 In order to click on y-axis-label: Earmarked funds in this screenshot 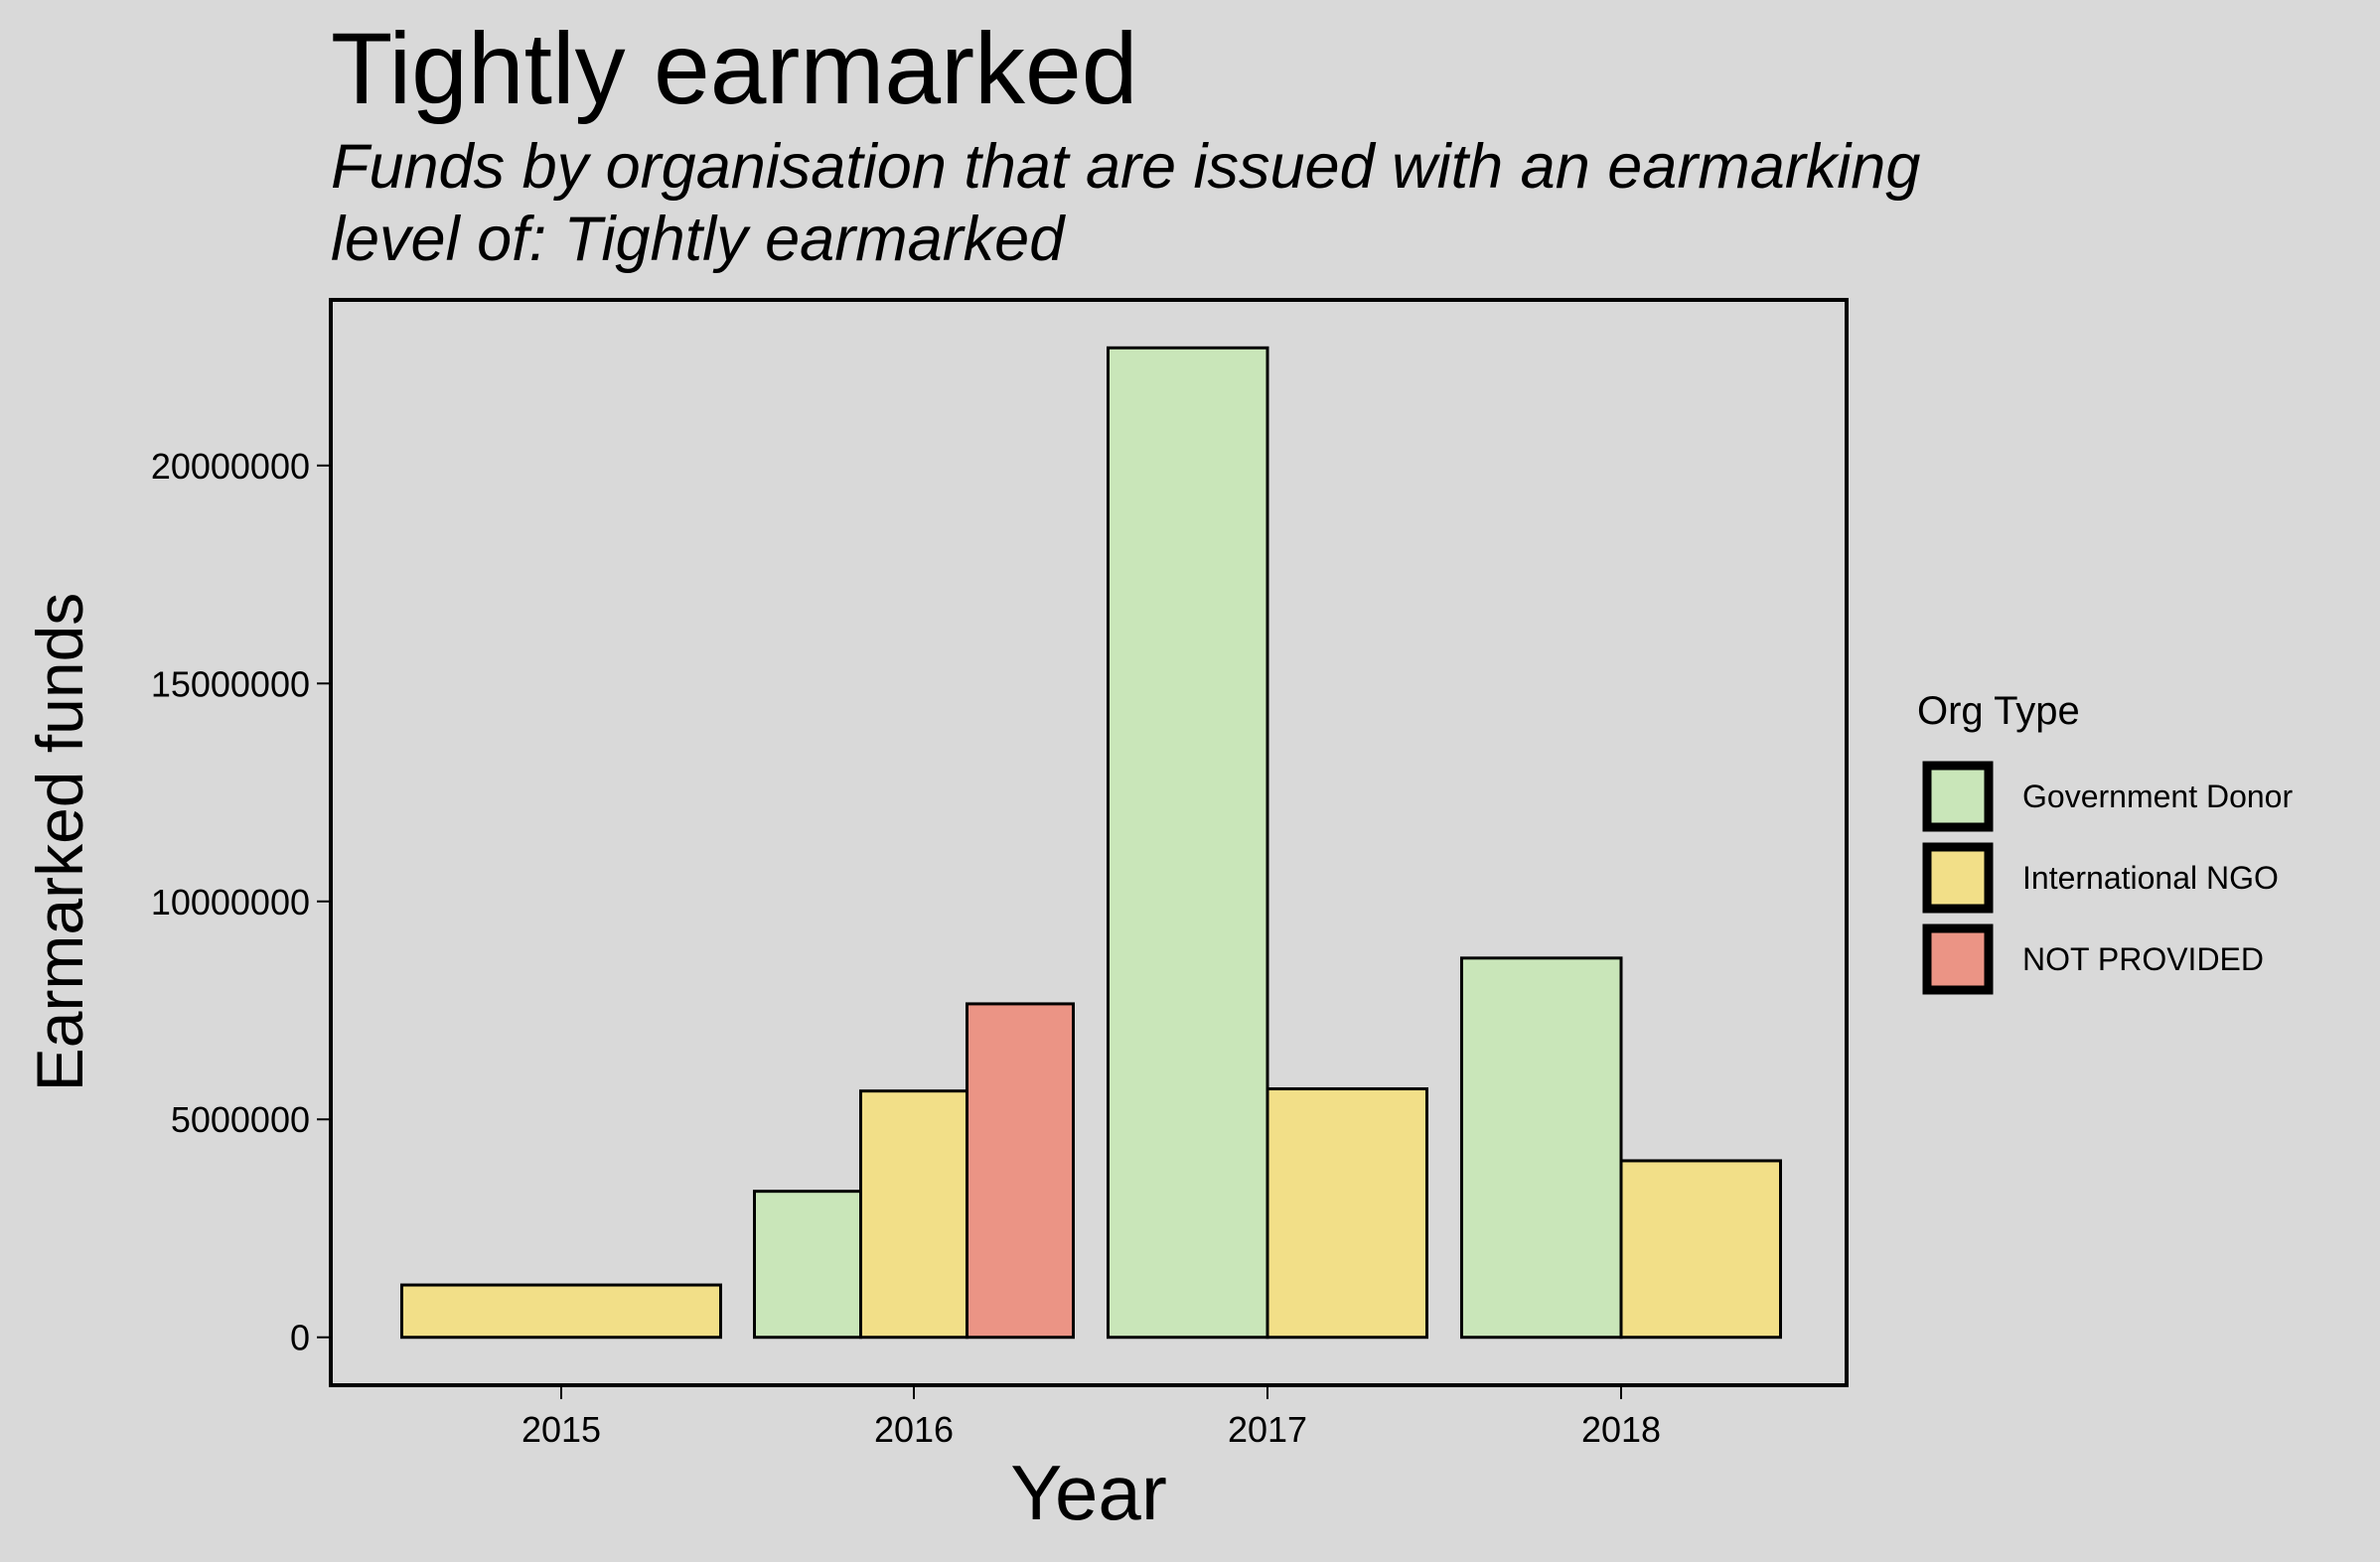, I will do `click(59, 842)`.